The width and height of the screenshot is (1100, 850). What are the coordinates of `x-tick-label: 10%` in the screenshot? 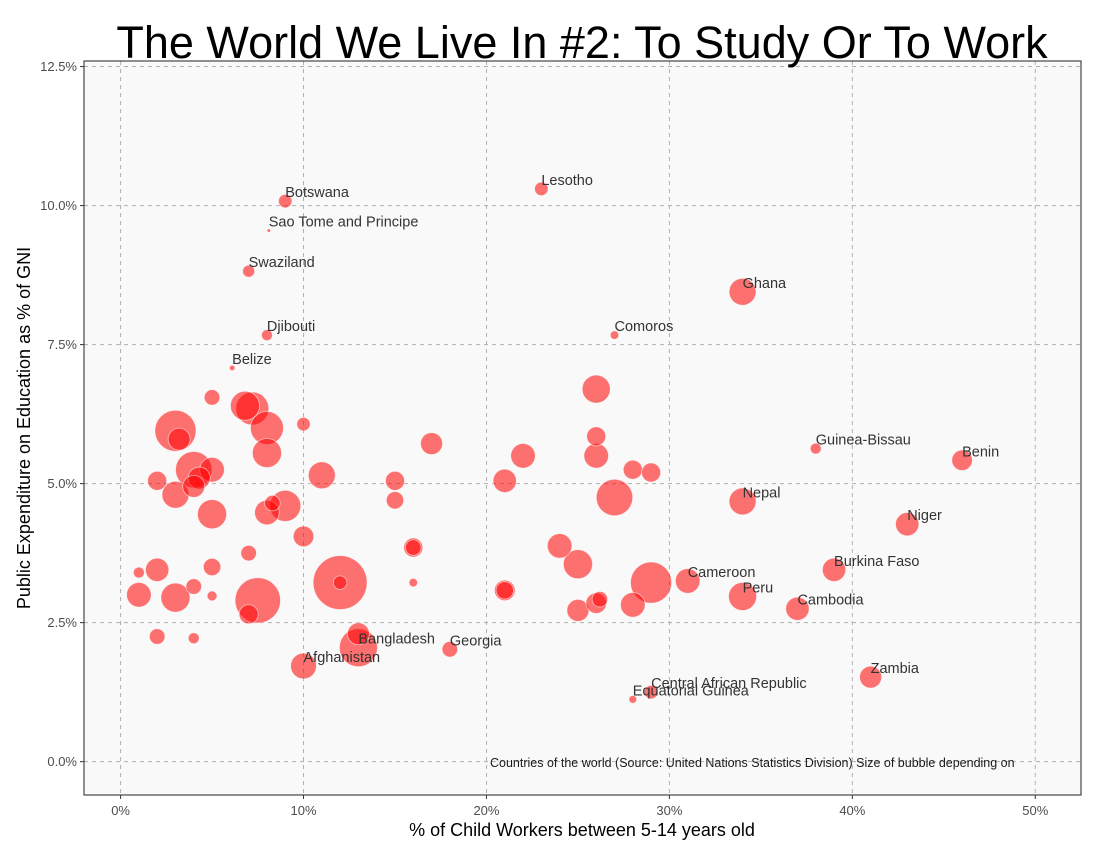 It's located at (304, 810).